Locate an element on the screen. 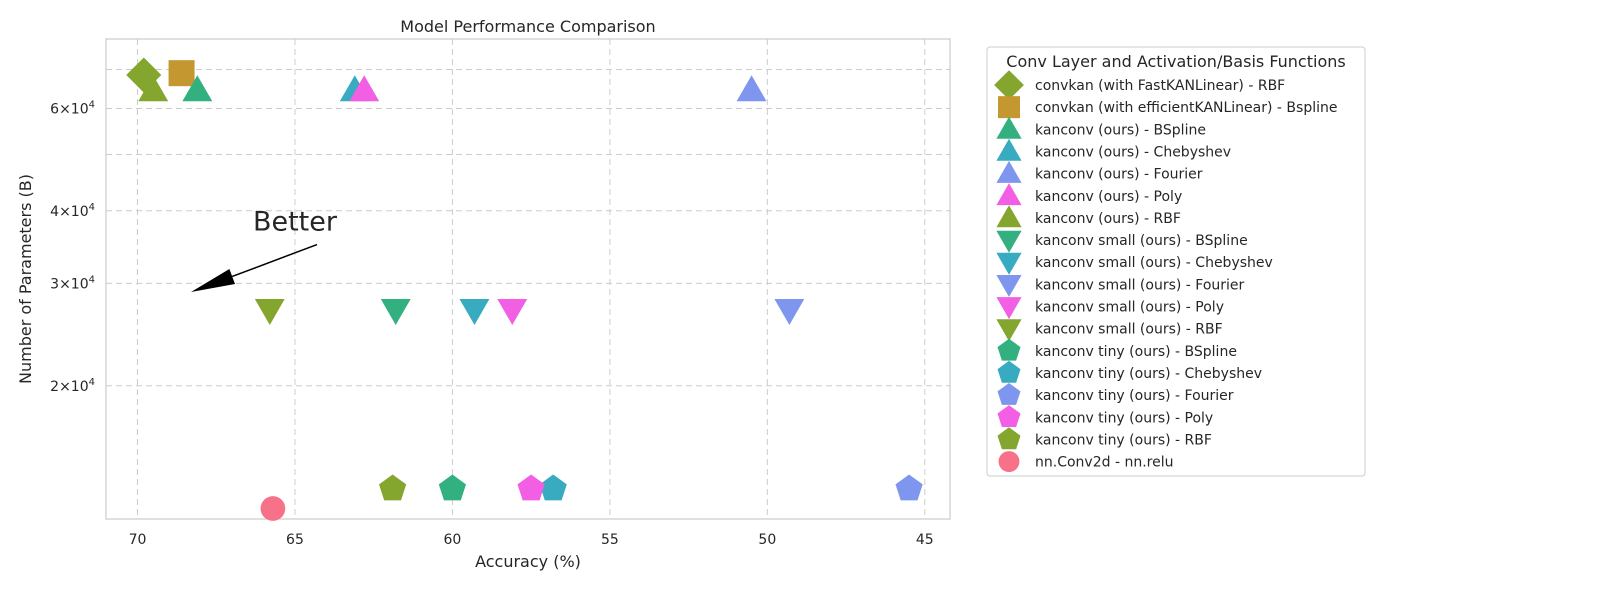 This screenshot has height=600, width=1600. legend-item: kanconv small (ours) - Fourier is located at coordinates (1120, 286).